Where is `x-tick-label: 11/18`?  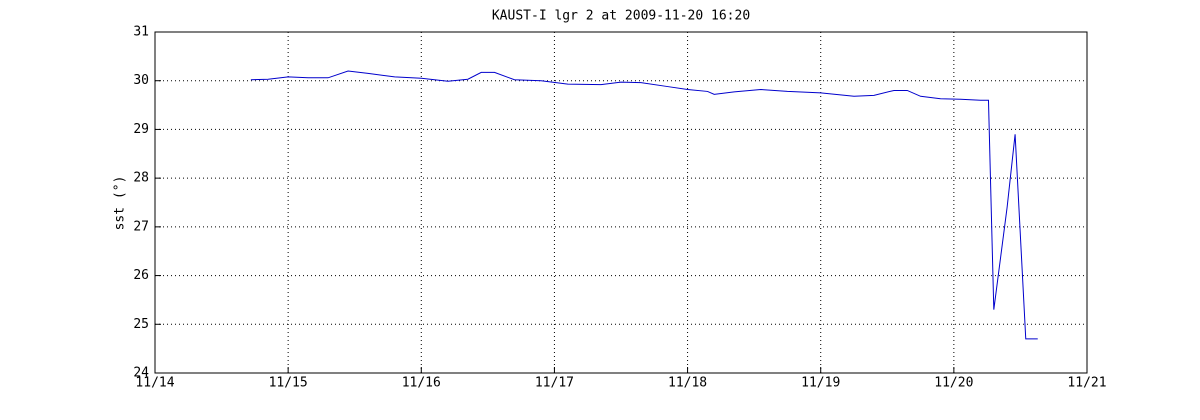
x-tick-label: 11/18 is located at coordinates (687, 383).